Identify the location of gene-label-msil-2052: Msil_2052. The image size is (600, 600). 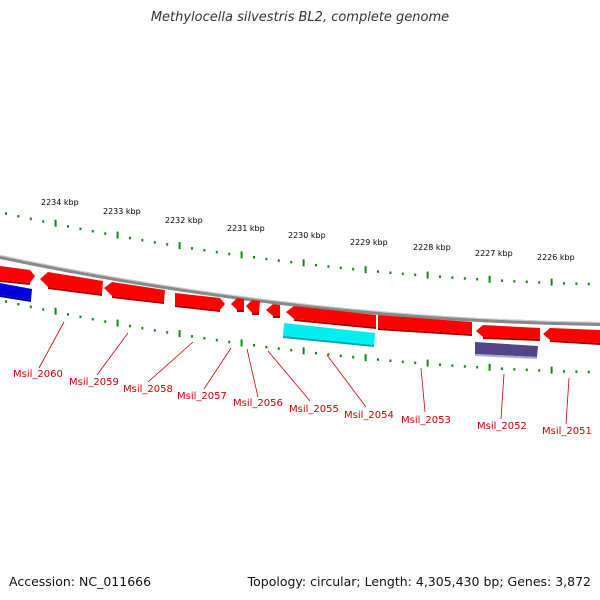
(502, 426).